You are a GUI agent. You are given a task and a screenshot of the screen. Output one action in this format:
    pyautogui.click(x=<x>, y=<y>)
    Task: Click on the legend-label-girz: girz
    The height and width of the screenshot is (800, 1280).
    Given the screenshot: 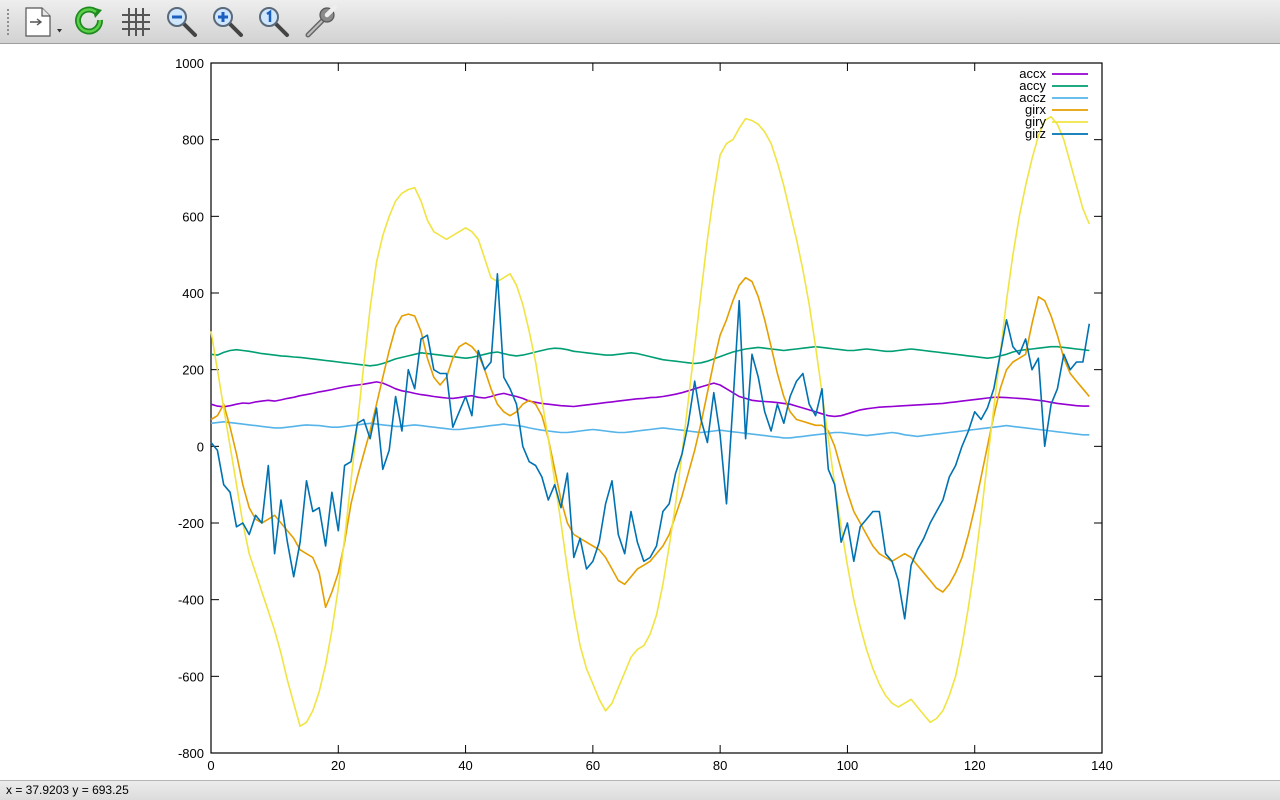 What is the action you would take?
    pyautogui.click(x=1035, y=133)
    